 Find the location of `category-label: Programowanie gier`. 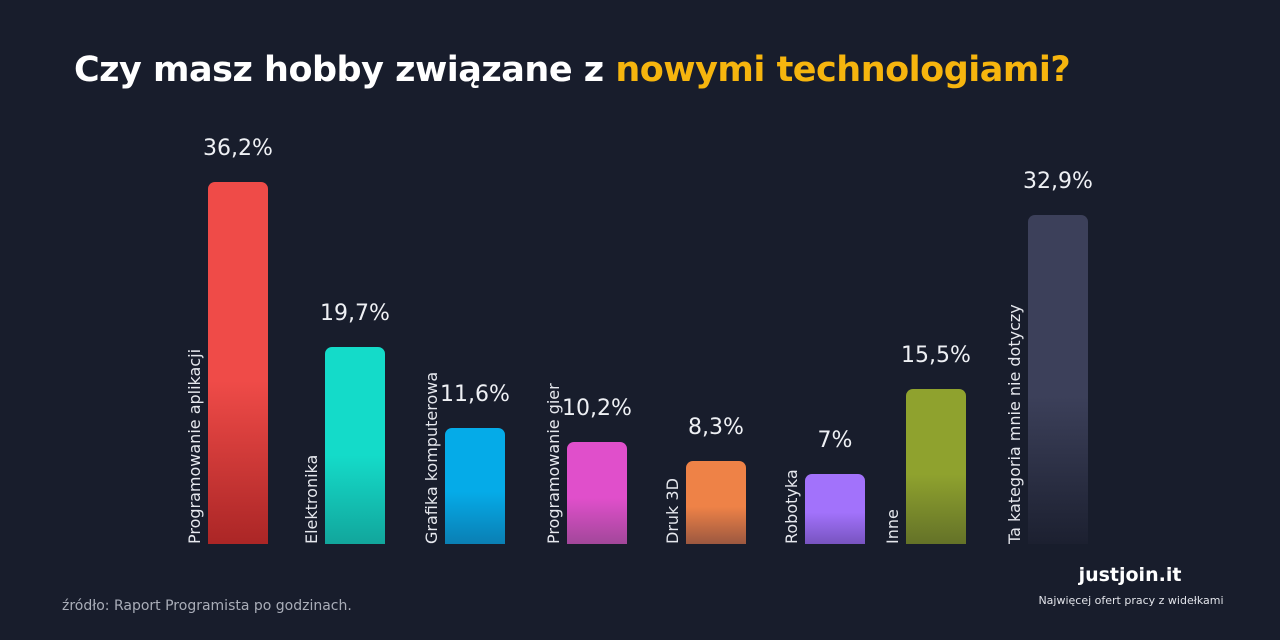

category-label: Programowanie gier is located at coordinates (553, 463).